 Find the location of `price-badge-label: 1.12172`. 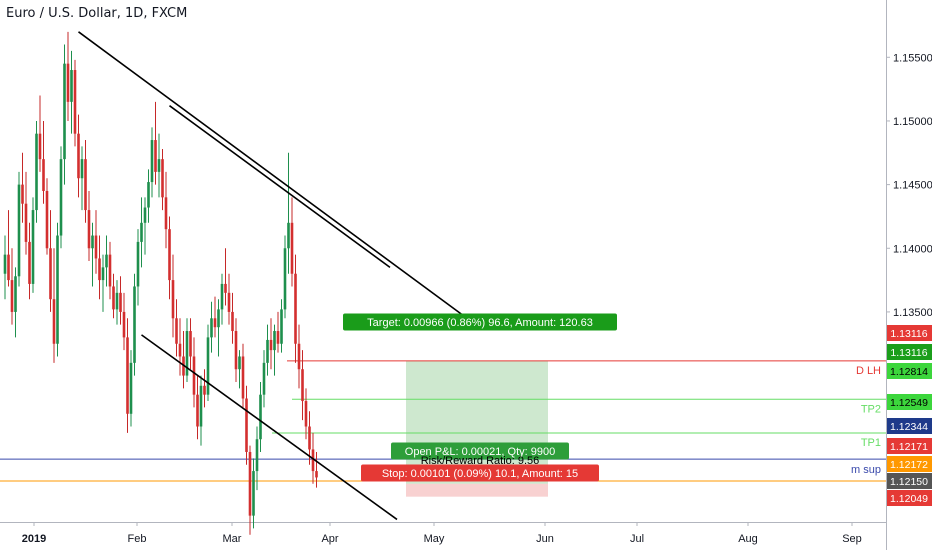

price-badge-label: 1.12172 is located at coordinates (909, 465).